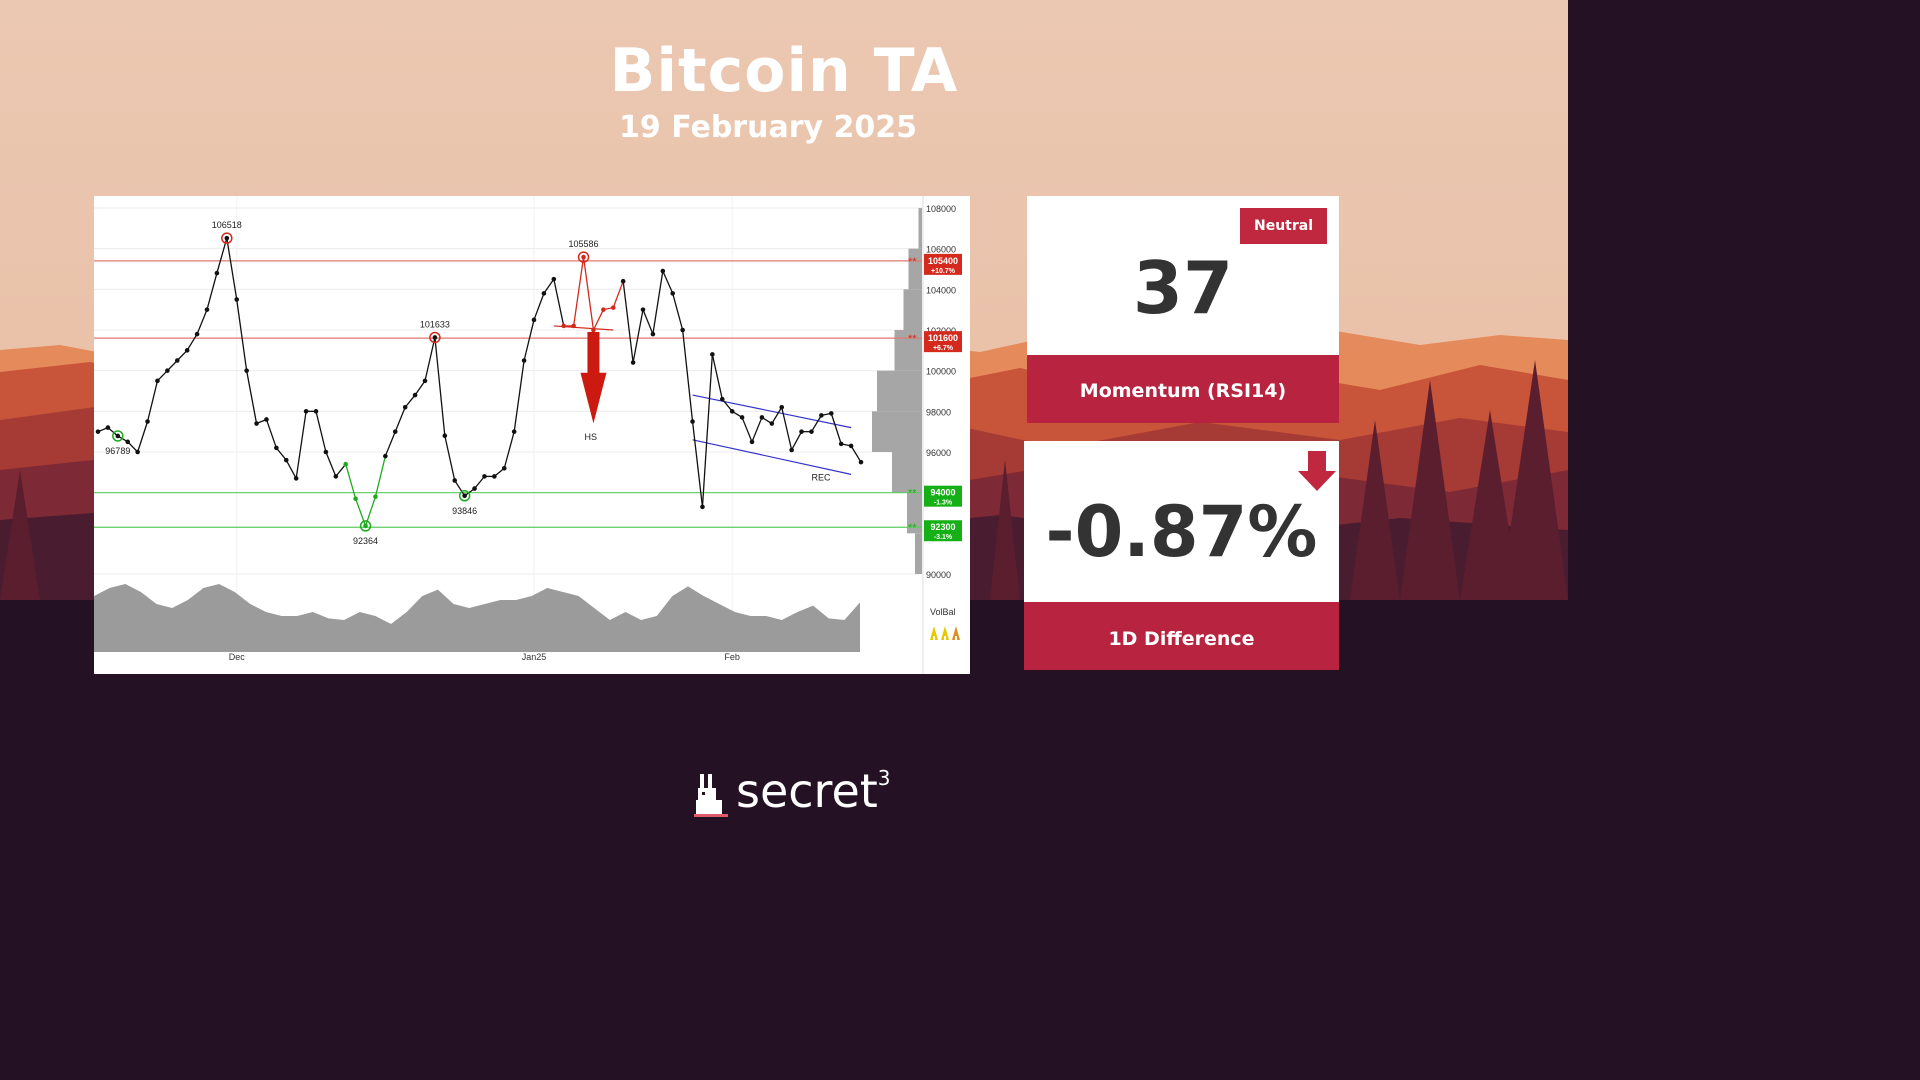  I want to click on brand-name: secret3, so click(813, 791).